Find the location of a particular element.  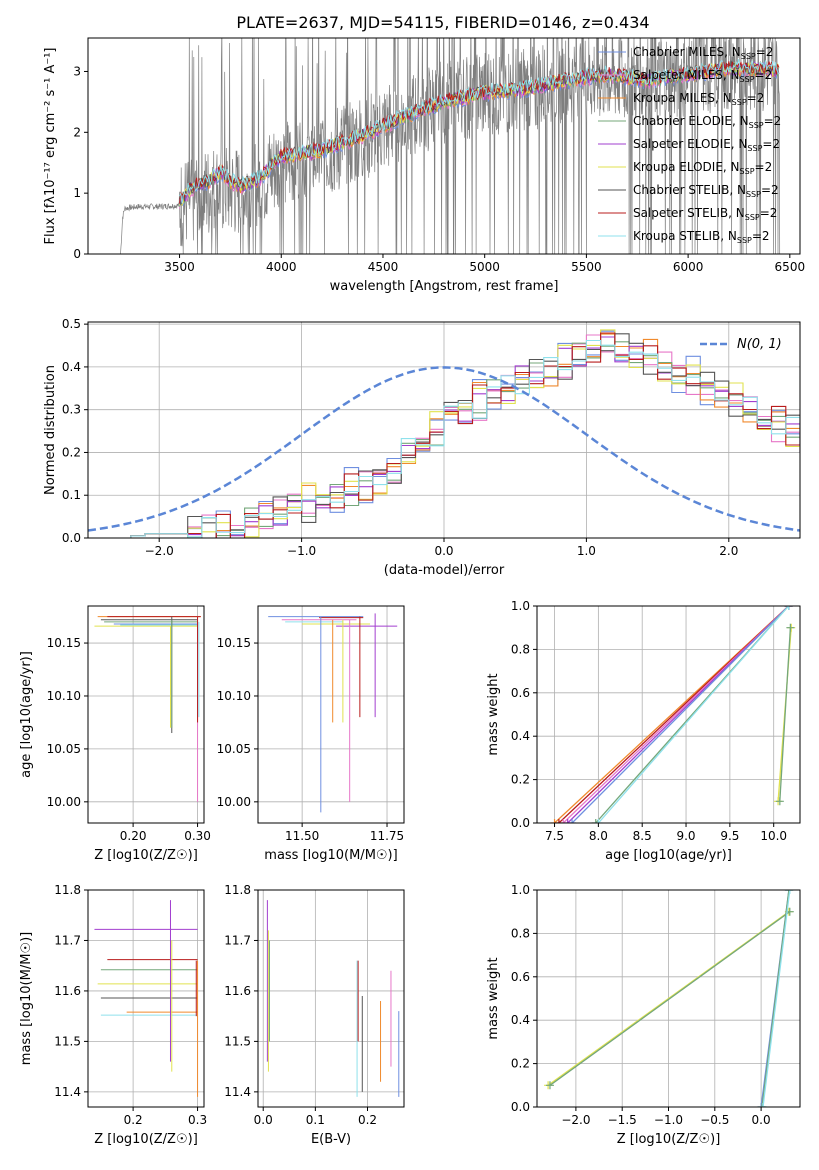

x-tick-label: 0.30 is located at coordinates (197, 836).